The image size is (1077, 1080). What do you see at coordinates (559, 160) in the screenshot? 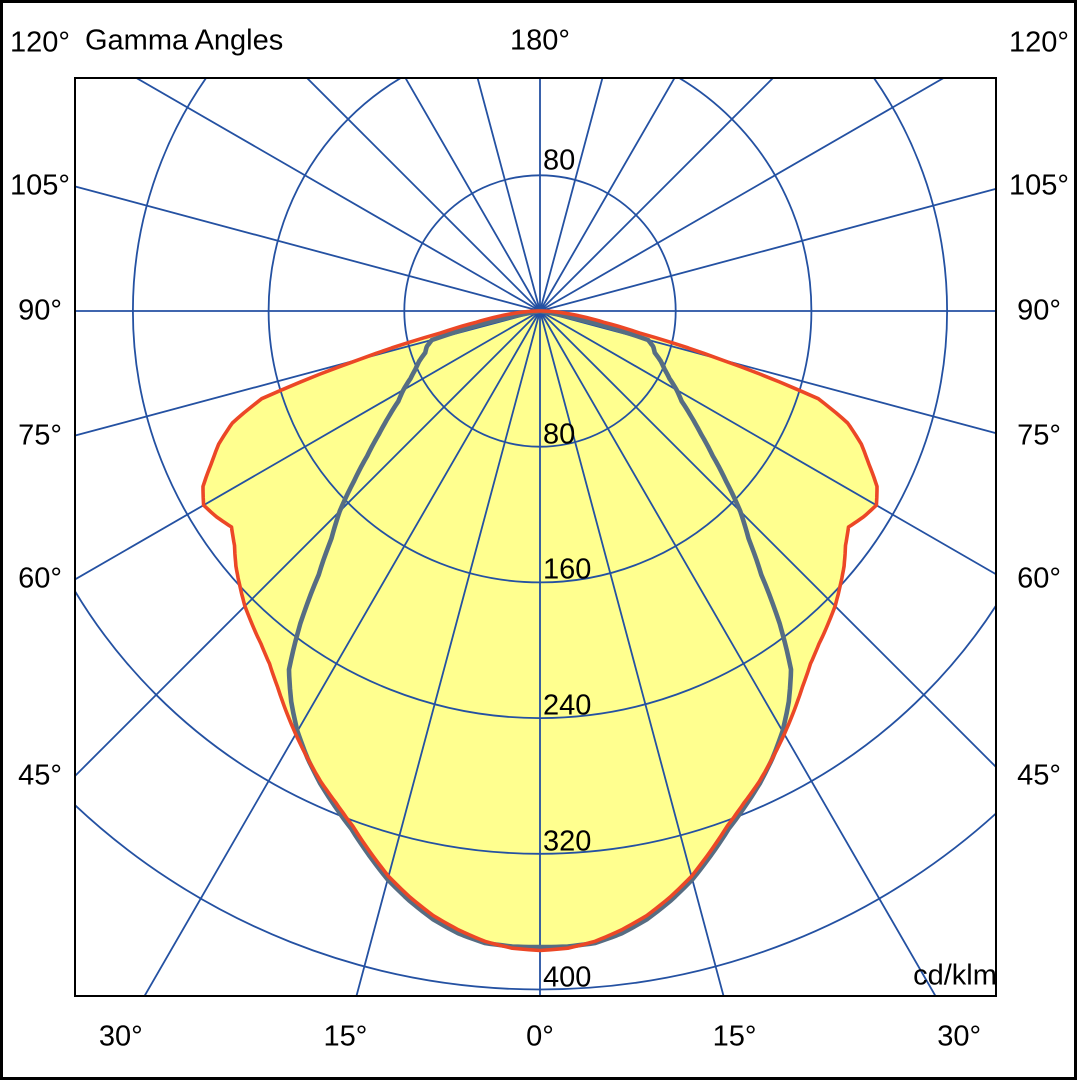
I see `radial-tick-label-above-80: 80` at bounding box center [559, 160].